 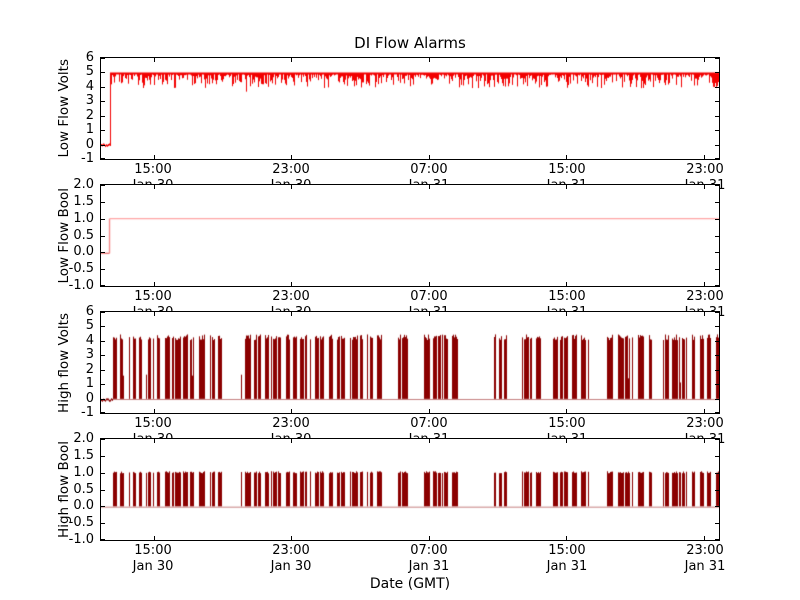 I want to click on y-tick-label: 0, so click(x=89, y=398).